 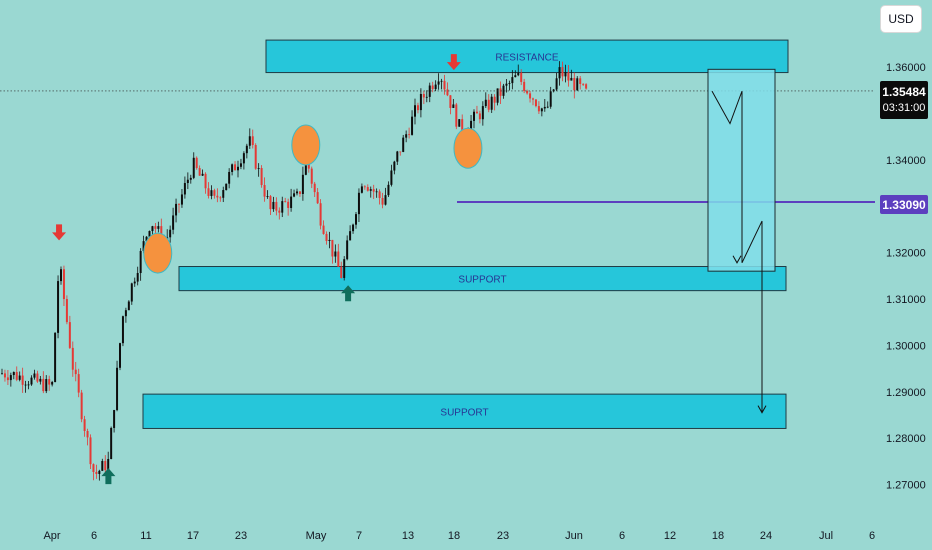 What do you see at coordinates (468, 148) in the screenshot?
I see `circle-marker` at bounding box center [468, 148].